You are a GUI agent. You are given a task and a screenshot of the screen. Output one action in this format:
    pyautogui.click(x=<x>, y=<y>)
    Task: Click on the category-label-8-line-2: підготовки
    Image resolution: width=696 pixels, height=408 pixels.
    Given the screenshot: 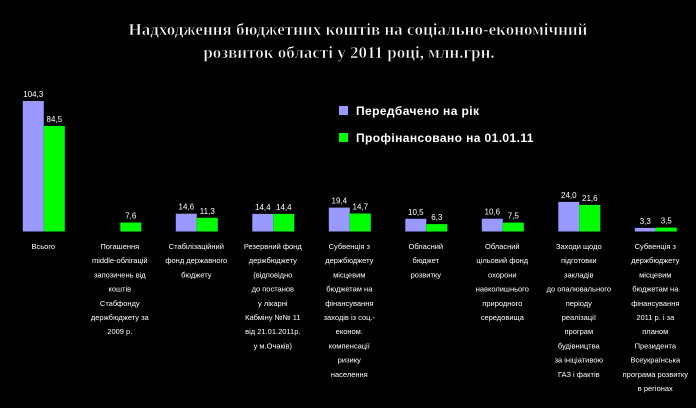 What is the action you would take?
    pyautogui.click(x=579, y=260)
    